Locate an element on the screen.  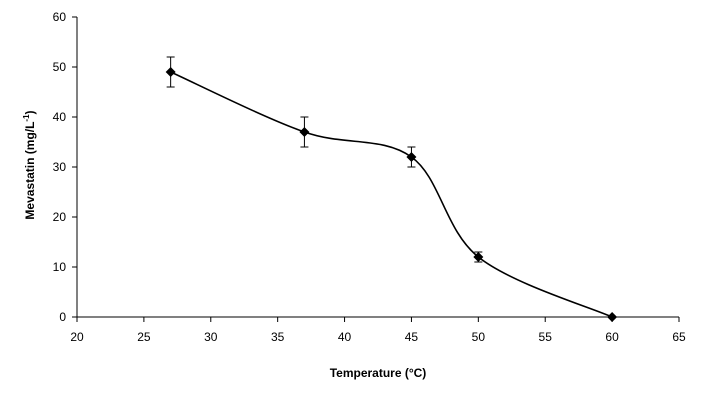
x-tick-label: 30 is located at coordinates (211, 337).